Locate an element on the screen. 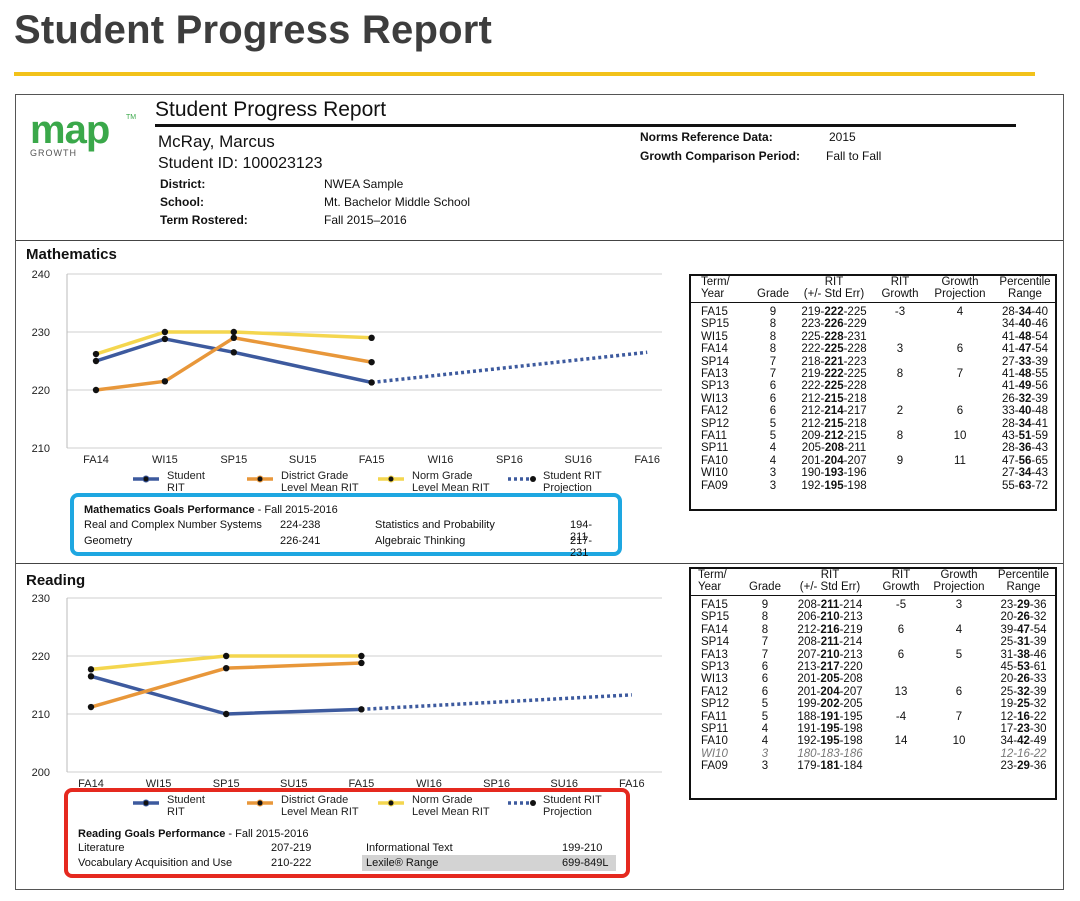 The height and width of the screenshot is (901, 1080). rit-growth-cell: 13 is located at coordinates (901, 691).